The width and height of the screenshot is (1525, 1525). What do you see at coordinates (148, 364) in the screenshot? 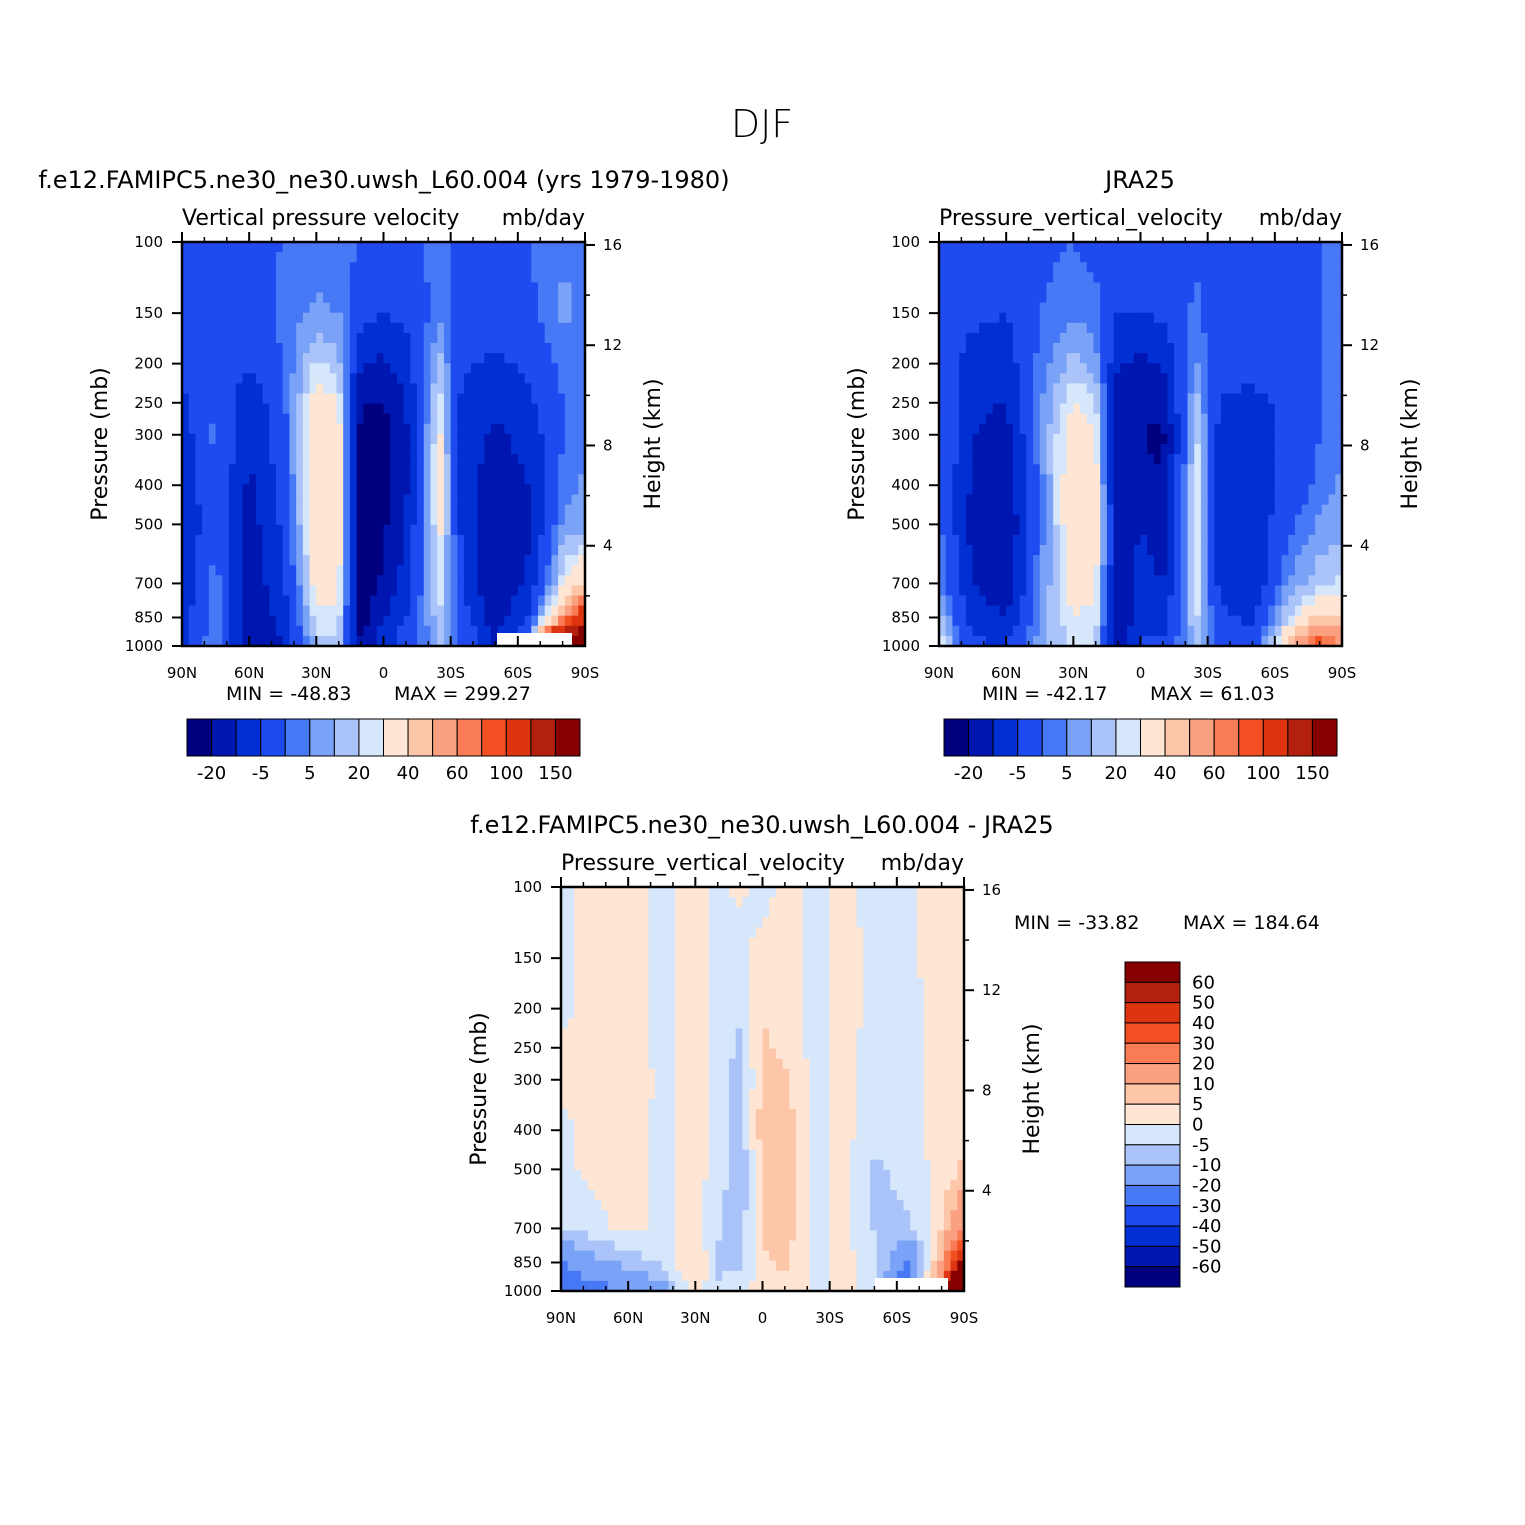
I see `y-tick-label: 200` at bounding box center [148, 364].